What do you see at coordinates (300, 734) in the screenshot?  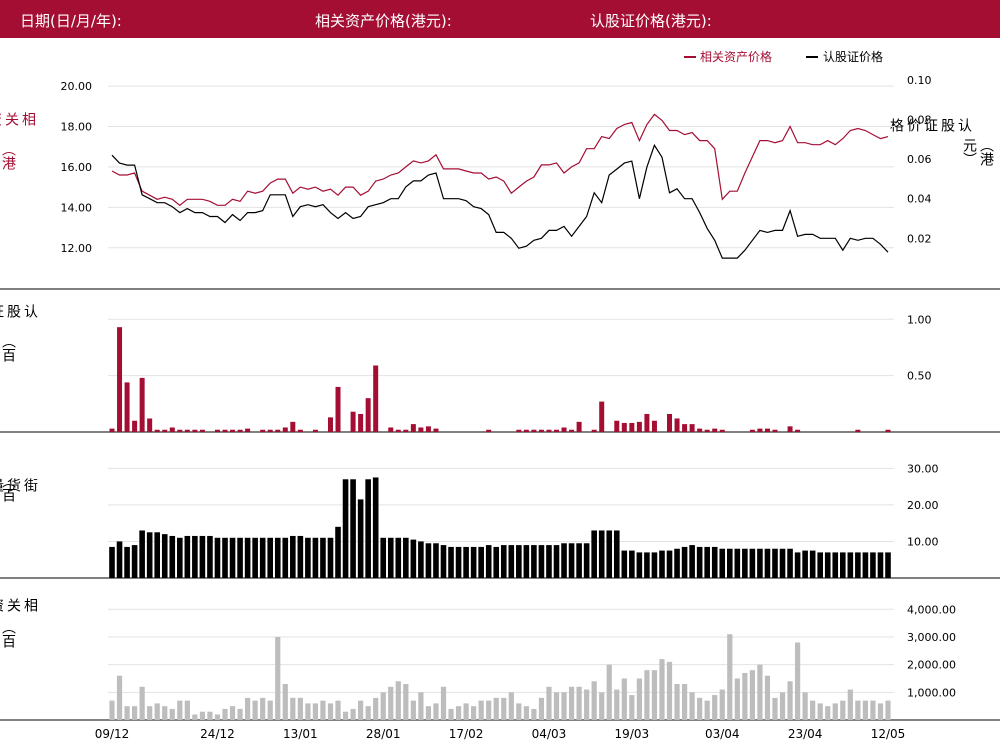 I see `x-axis-tick: 13/01` at bounding box center [300, 734].